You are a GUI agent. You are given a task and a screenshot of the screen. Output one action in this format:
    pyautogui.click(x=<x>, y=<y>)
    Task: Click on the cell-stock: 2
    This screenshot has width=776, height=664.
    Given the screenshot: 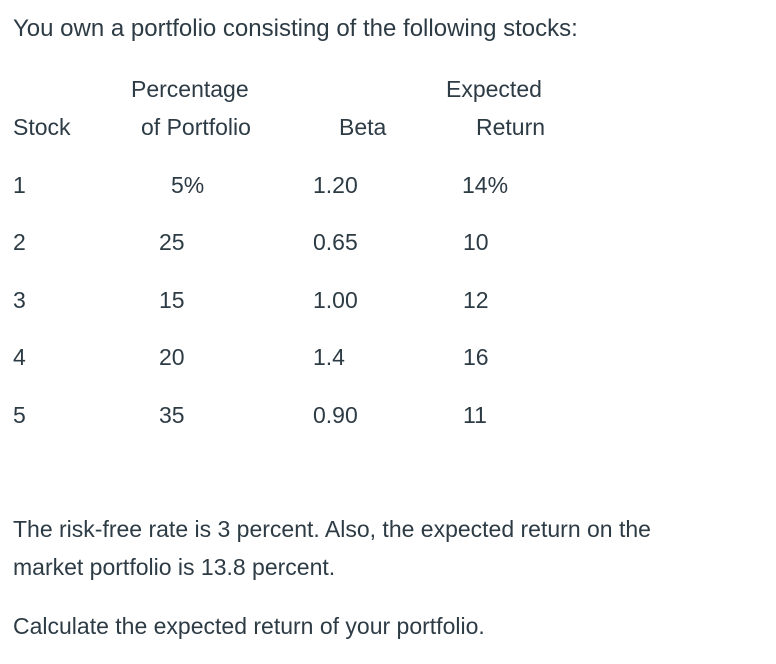 What is the action you would take?
    pyautogui.click(x=19, y=242)
    